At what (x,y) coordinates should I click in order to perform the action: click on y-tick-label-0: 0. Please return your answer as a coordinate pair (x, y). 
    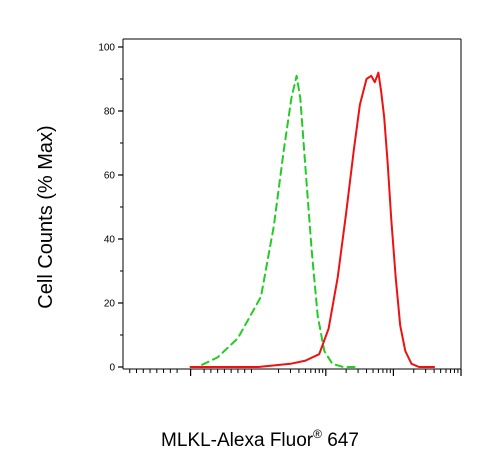
    Looking at the image, I should click on (112, 368).